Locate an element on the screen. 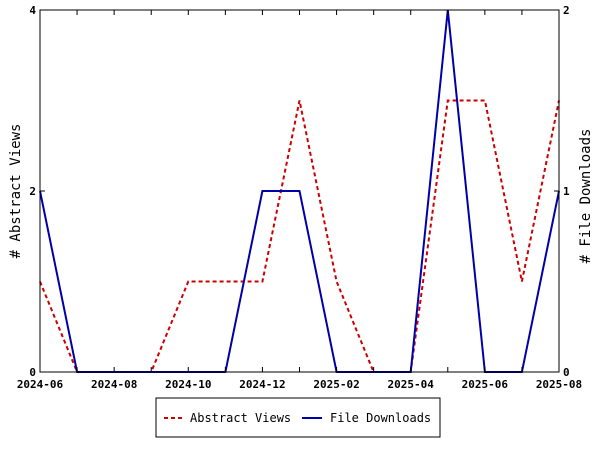  legend: Abstract Views File Downloads is located at coordinates (298, 417).